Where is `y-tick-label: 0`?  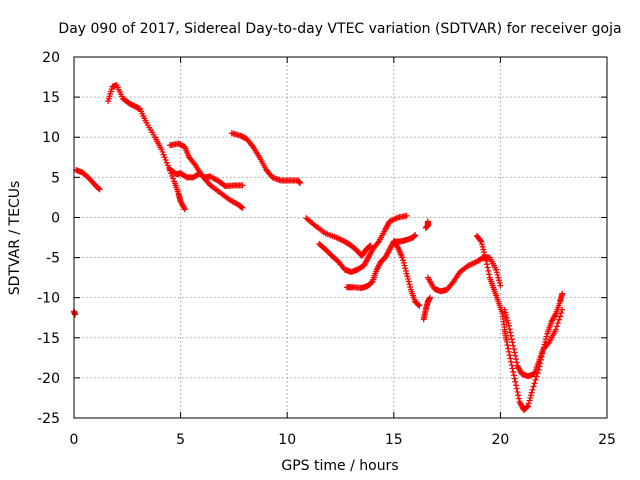
y-tick-label: 0 is located at coordinates (55, 218).